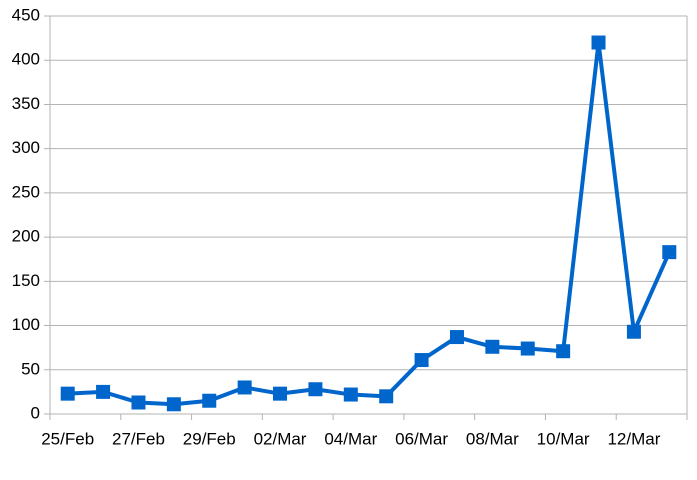 The height and width of the screenshot is (480, 697). Describe the element at coordinates (26, 280) in the screenshot. I see `y-tick-label: 150` at that location.